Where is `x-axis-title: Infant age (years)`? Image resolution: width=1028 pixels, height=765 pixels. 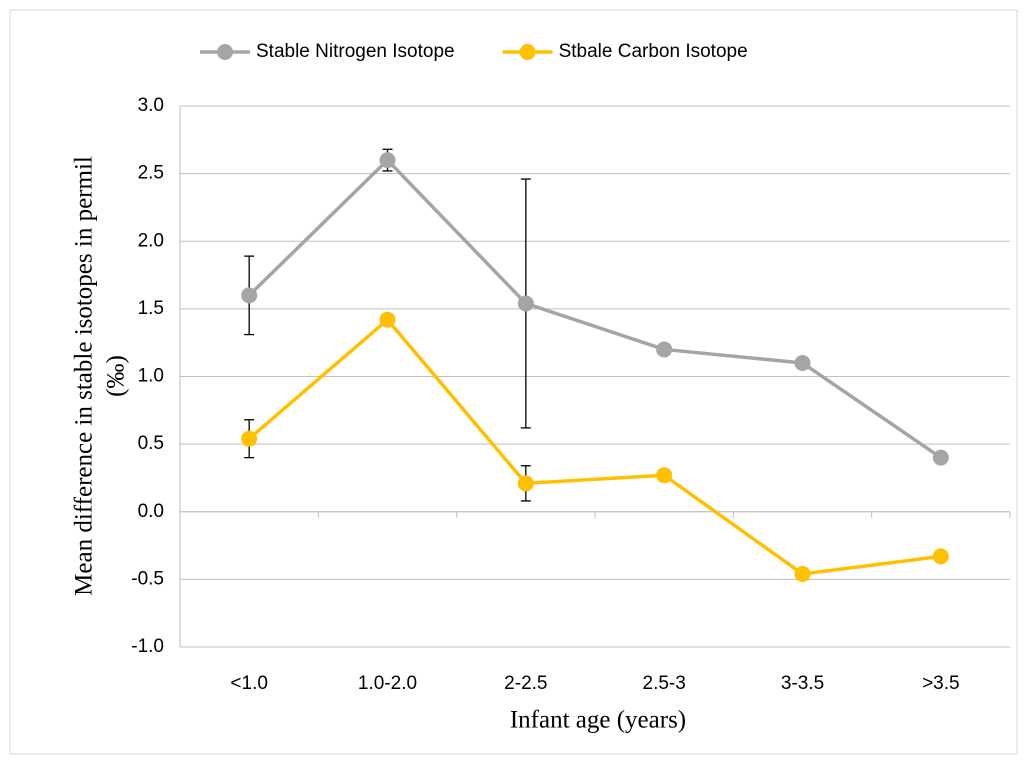 x-axis-title: Infant age (years) is located at coordinates (598, 720).